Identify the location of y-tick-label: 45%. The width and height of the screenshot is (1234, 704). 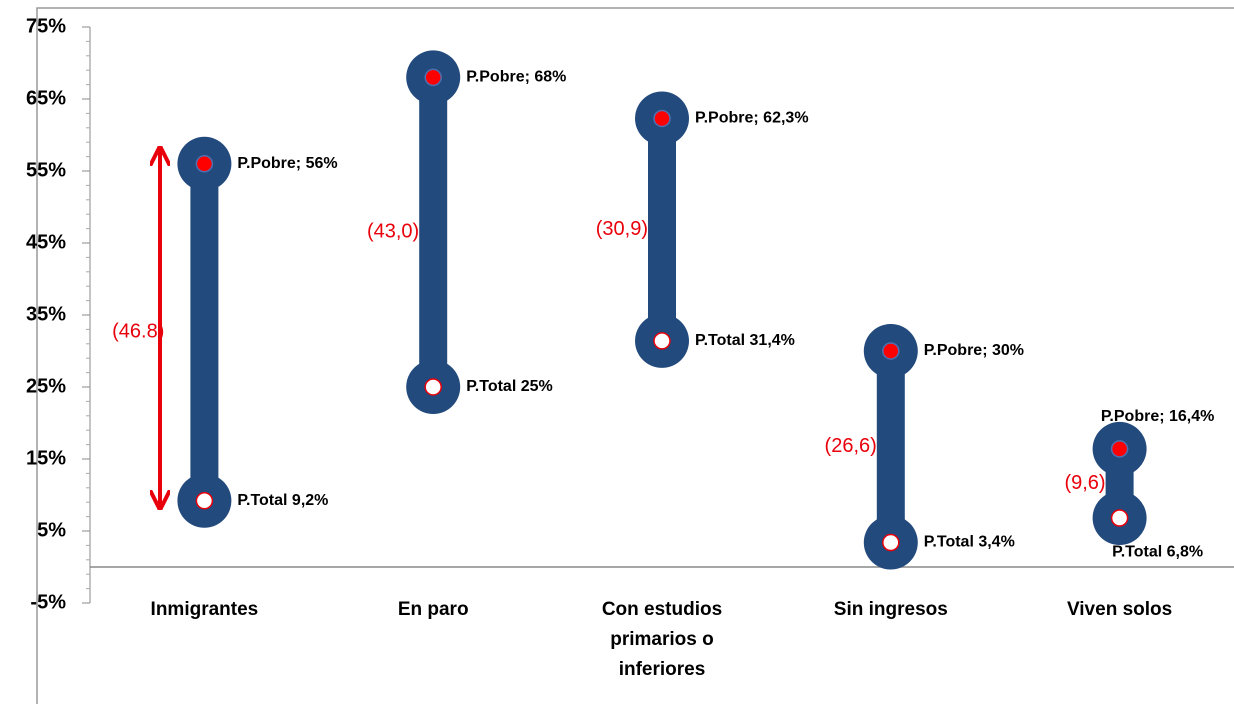
(46, 242).